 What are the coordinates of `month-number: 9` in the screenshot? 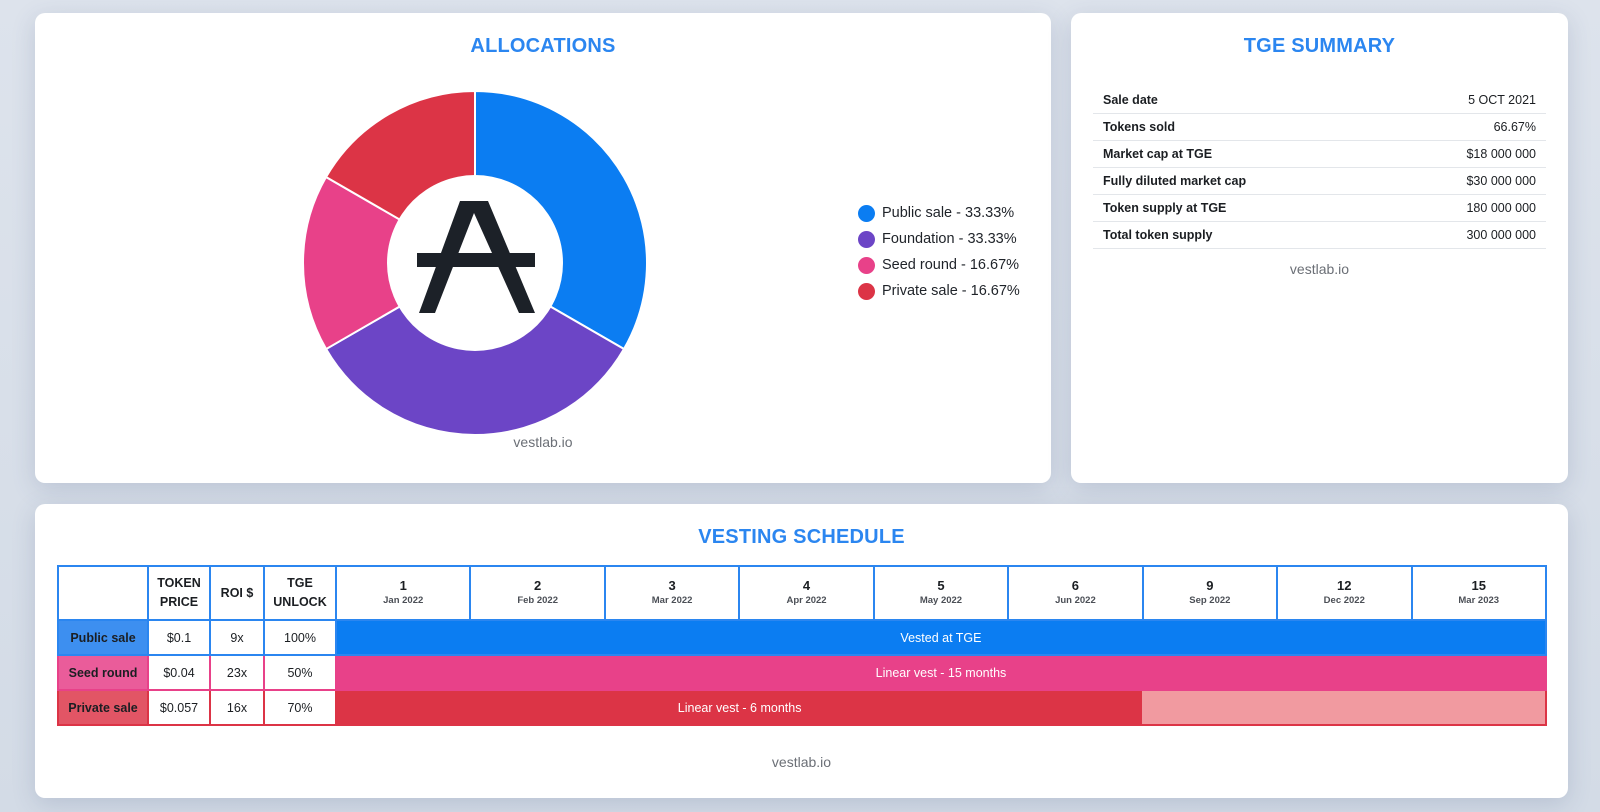 It's located at (1210, 585).